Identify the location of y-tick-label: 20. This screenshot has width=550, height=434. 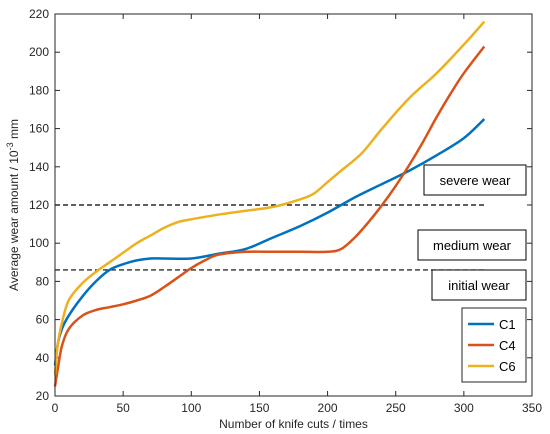
(43, 396).